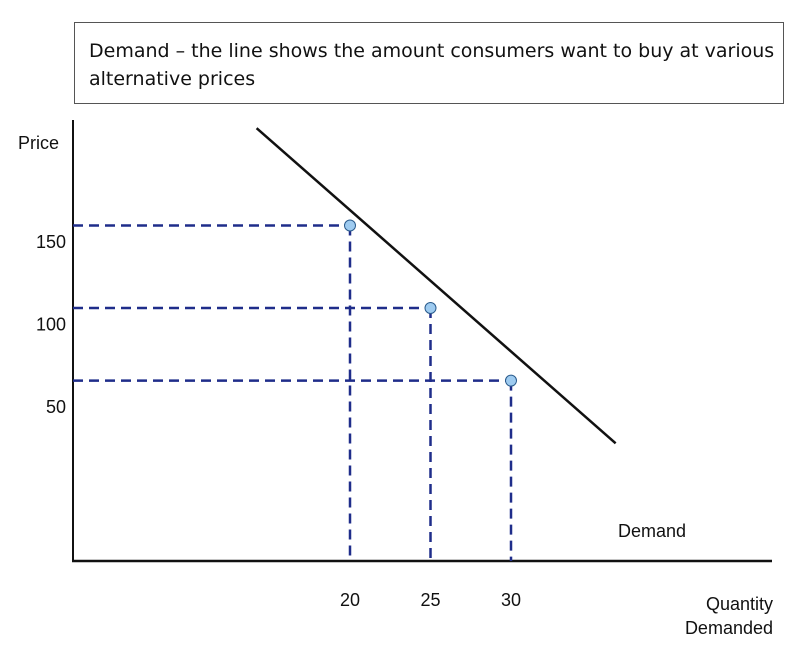 This screenshot has height=653, width=800. What do you see at coordinates (56, 407) in the screenshot?
I see `y-tick-label-50: 50` at bounding box center [56, 407].